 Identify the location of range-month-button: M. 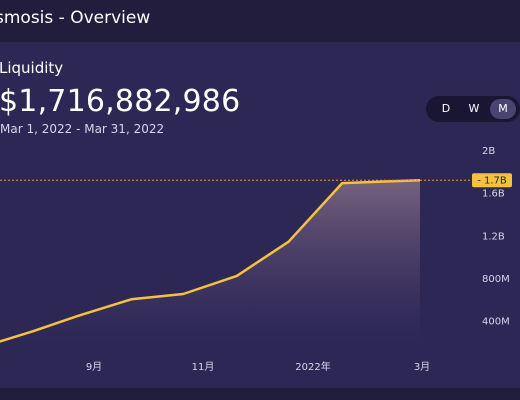
(503, 109).